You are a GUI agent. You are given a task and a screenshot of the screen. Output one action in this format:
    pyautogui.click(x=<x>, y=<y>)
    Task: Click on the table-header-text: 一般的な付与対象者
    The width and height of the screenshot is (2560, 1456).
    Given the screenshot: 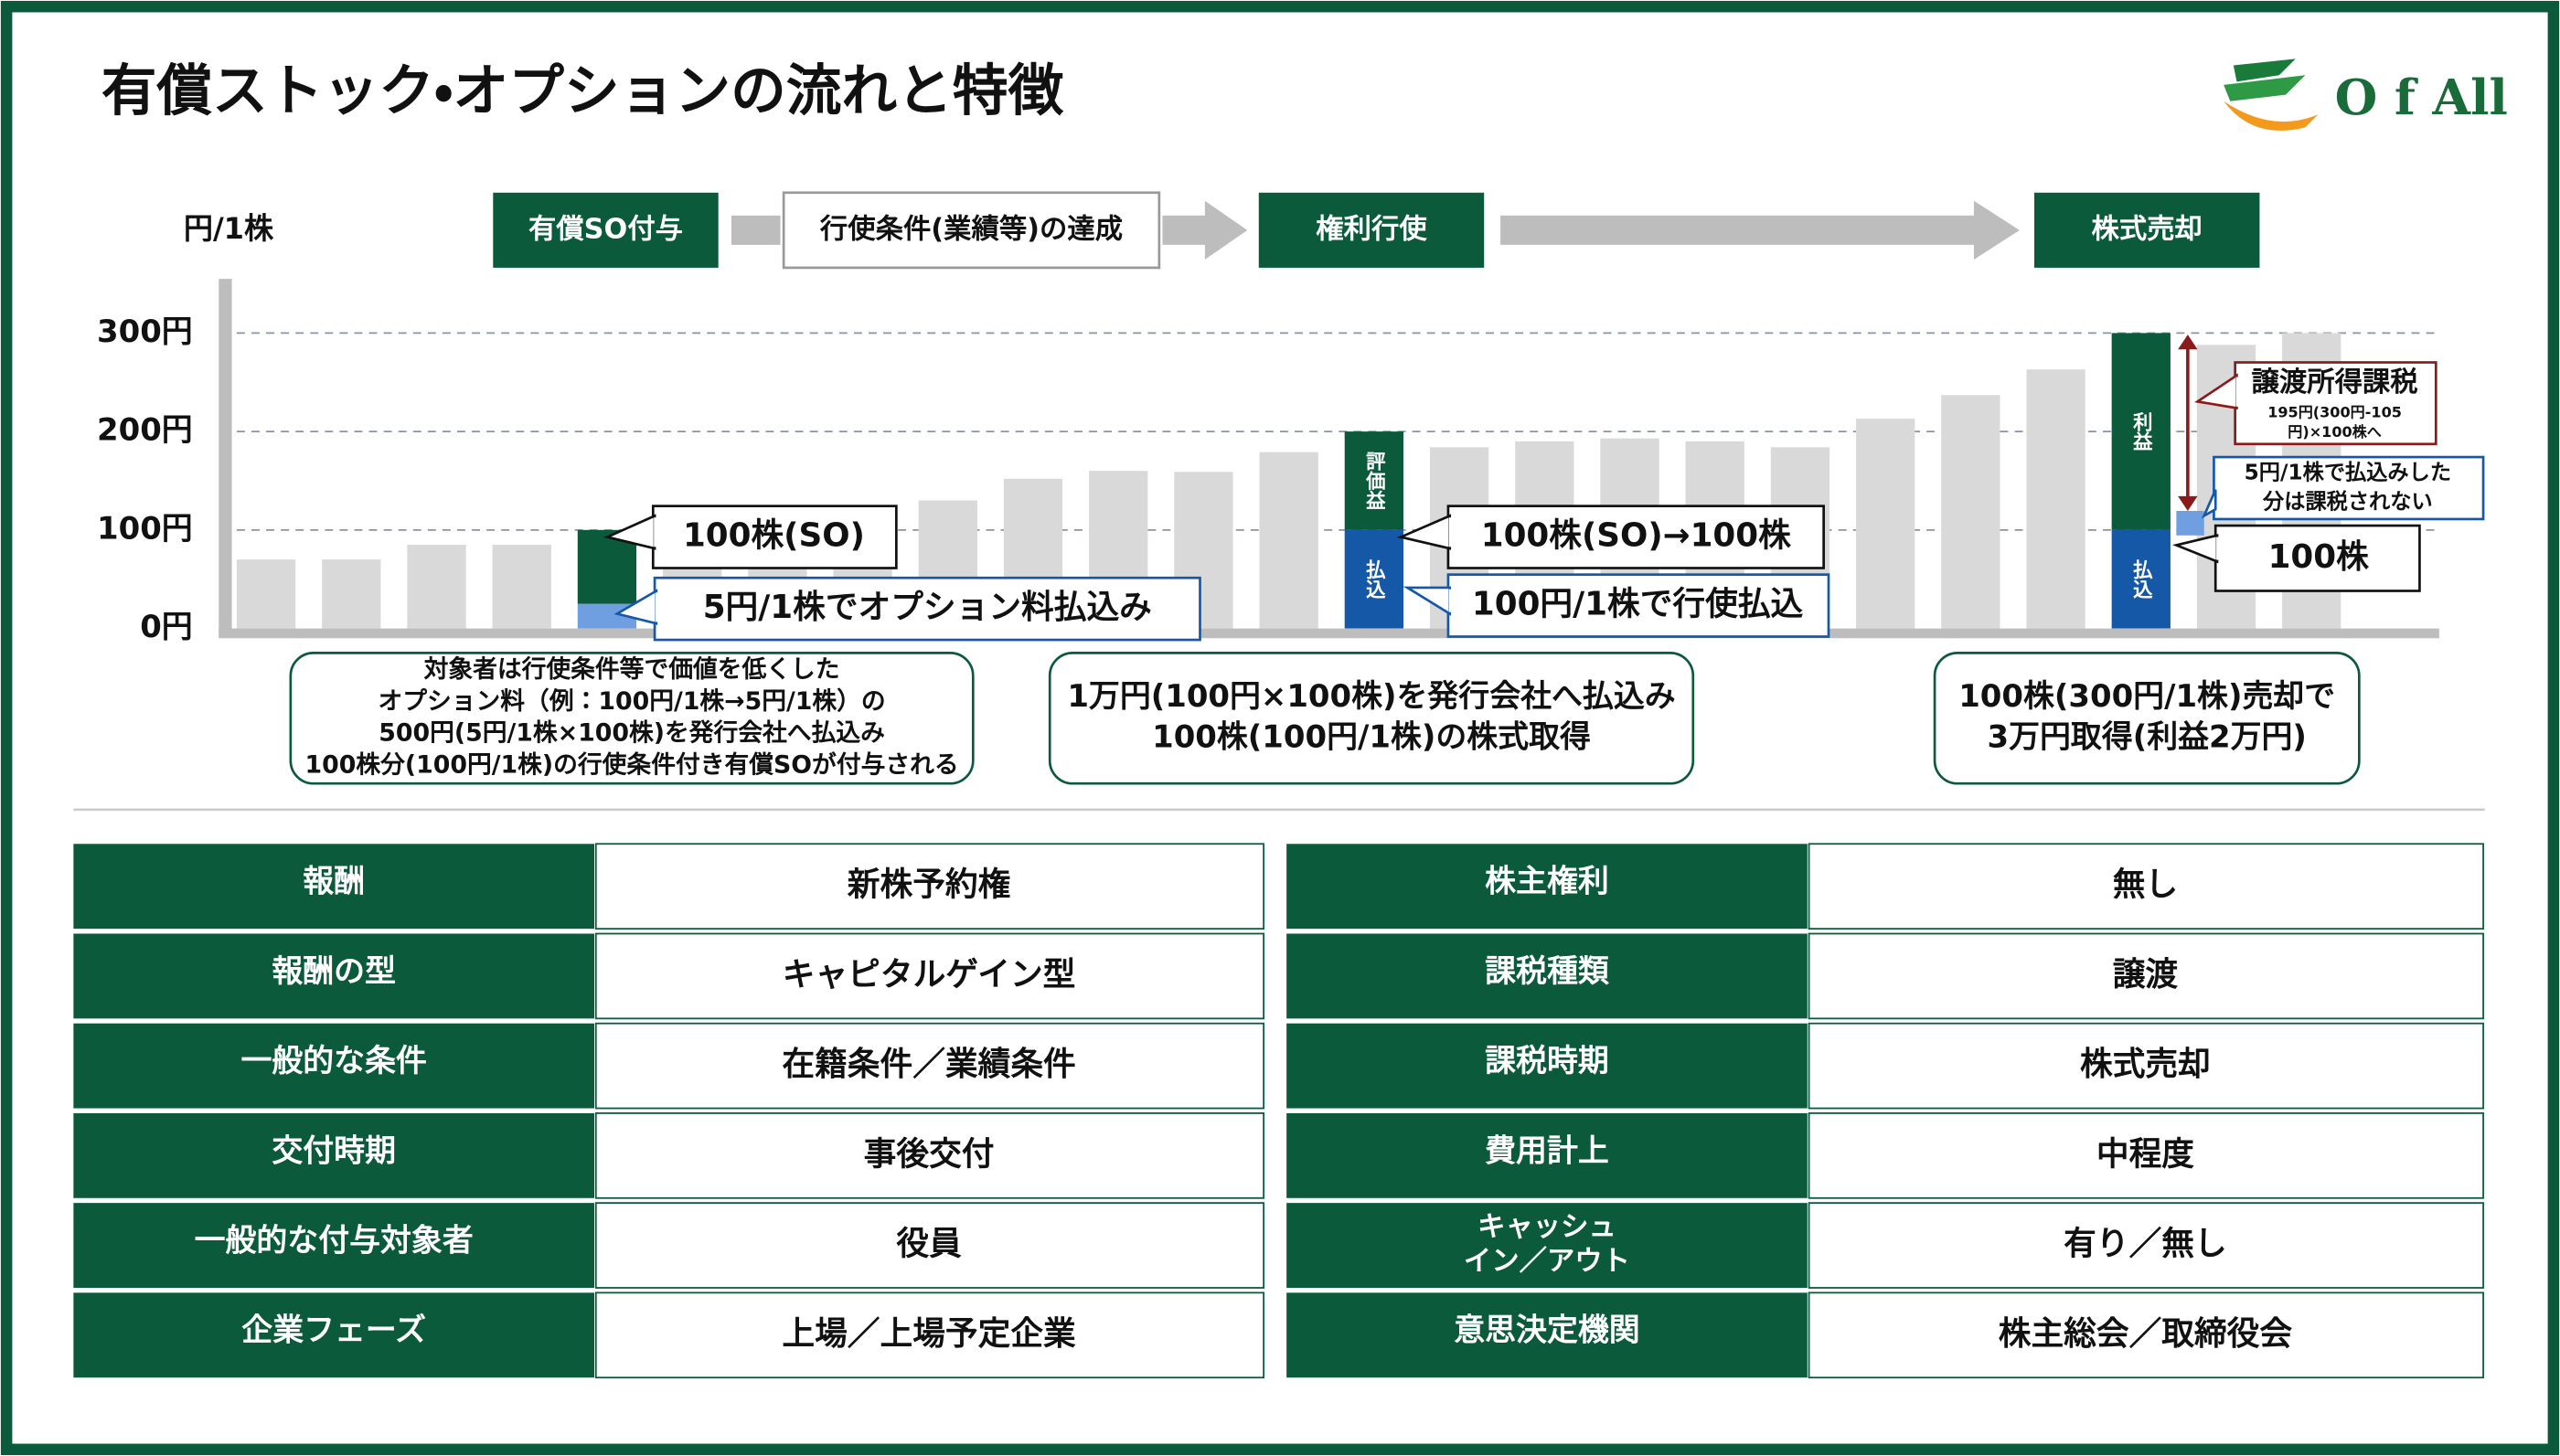 What is the action you would take?
    pyautogui.click(x=334, y=1241)
    